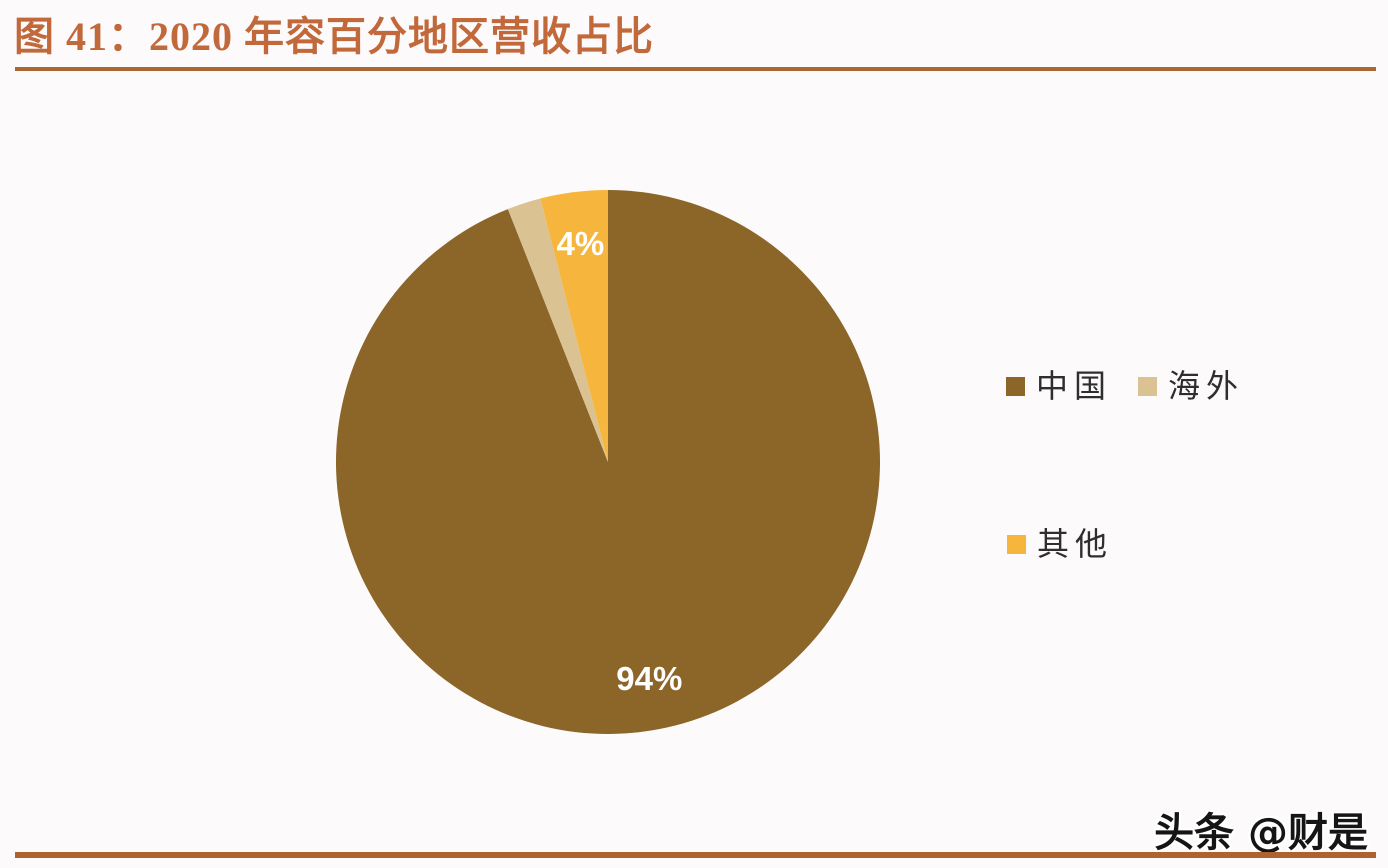 The image size is (1388, 868). What do you see at coordinates (1074, 386) in the screenshot?
I see `legend-label-china: 中国` at bounding box center [1074, 386].